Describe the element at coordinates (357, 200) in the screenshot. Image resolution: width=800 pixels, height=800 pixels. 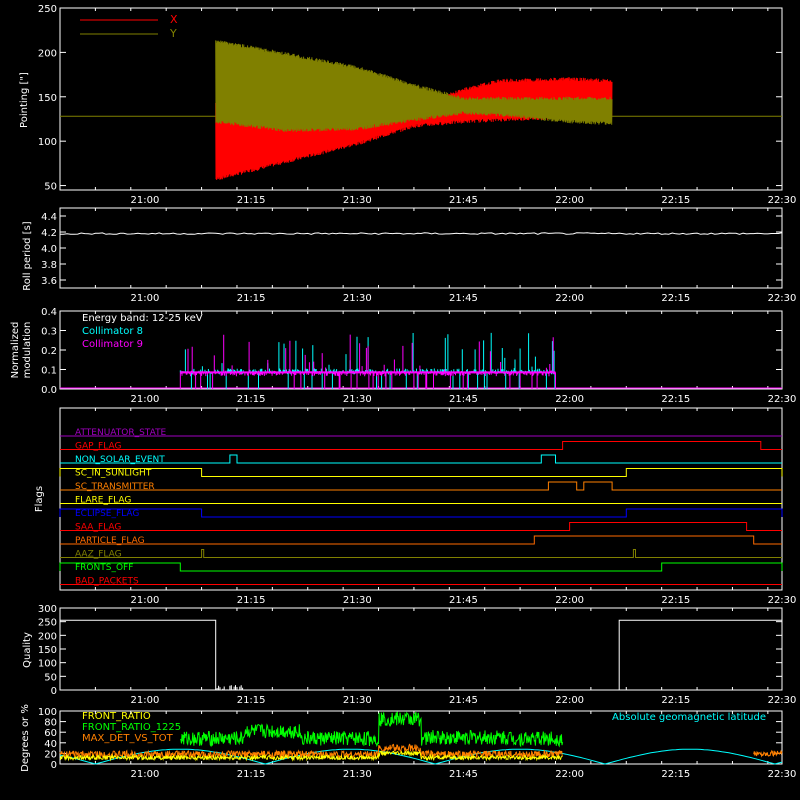
I see `pointing-xtick-label: 21:30` at that location.